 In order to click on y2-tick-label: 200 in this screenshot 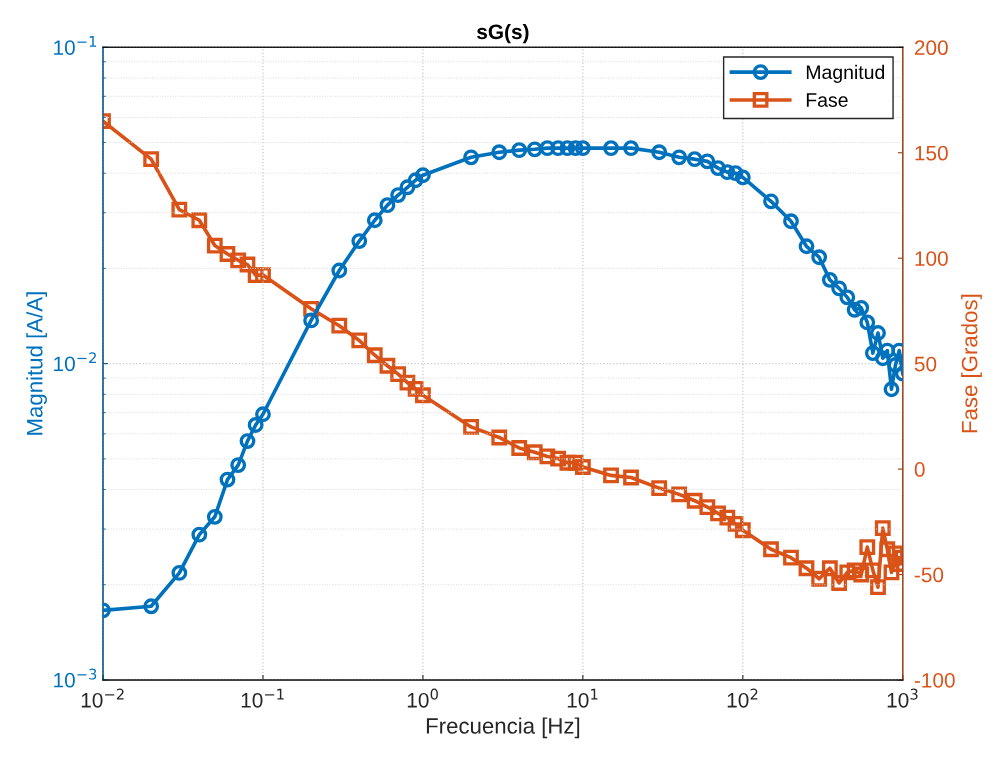, I will do `click(931, 48)`.